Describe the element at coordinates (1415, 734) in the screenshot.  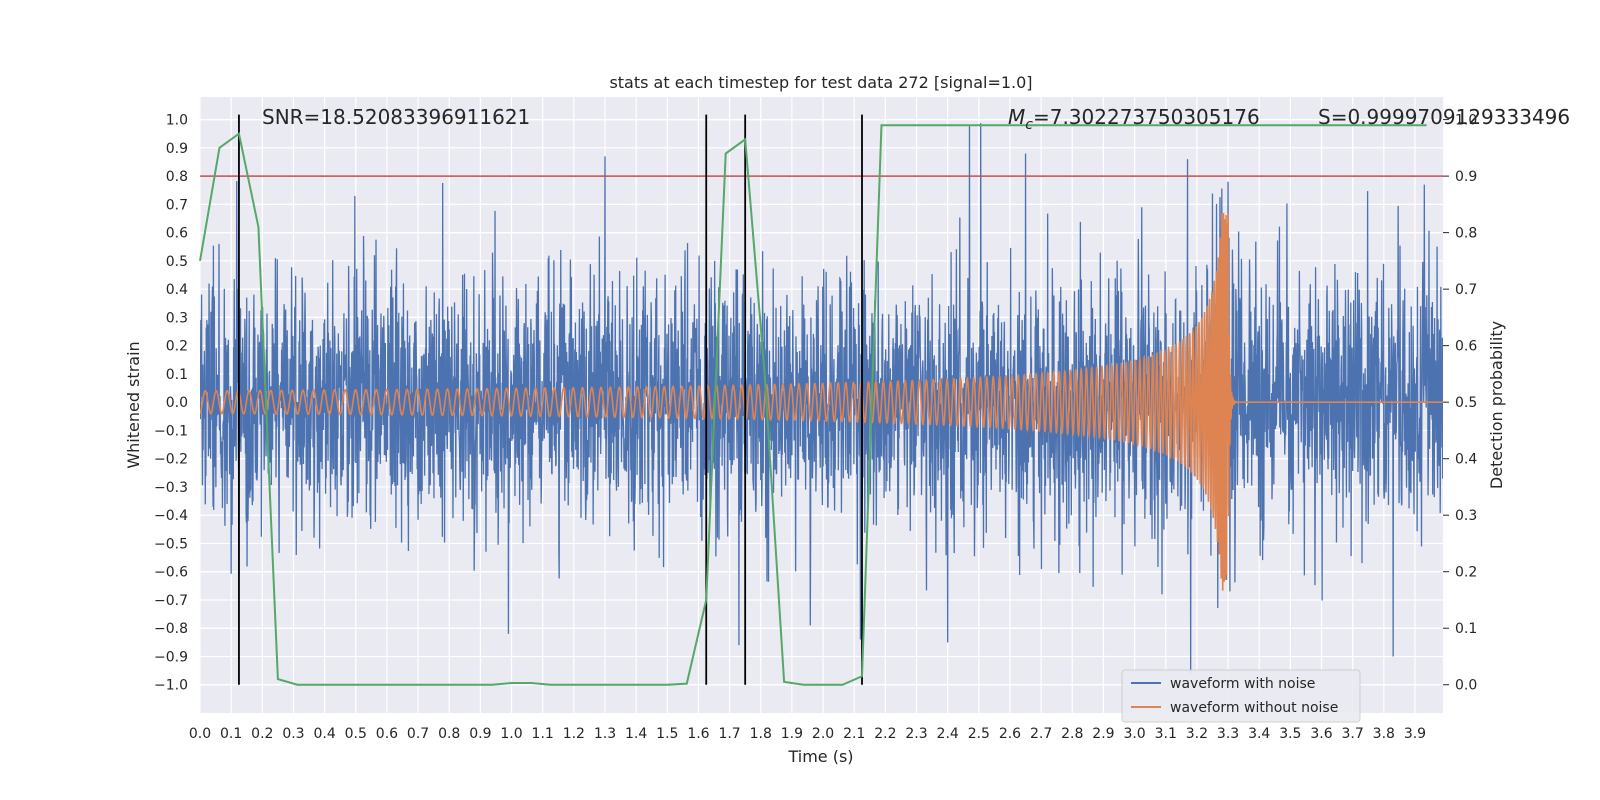
I see `x-tick-label: 3.9` at that location.